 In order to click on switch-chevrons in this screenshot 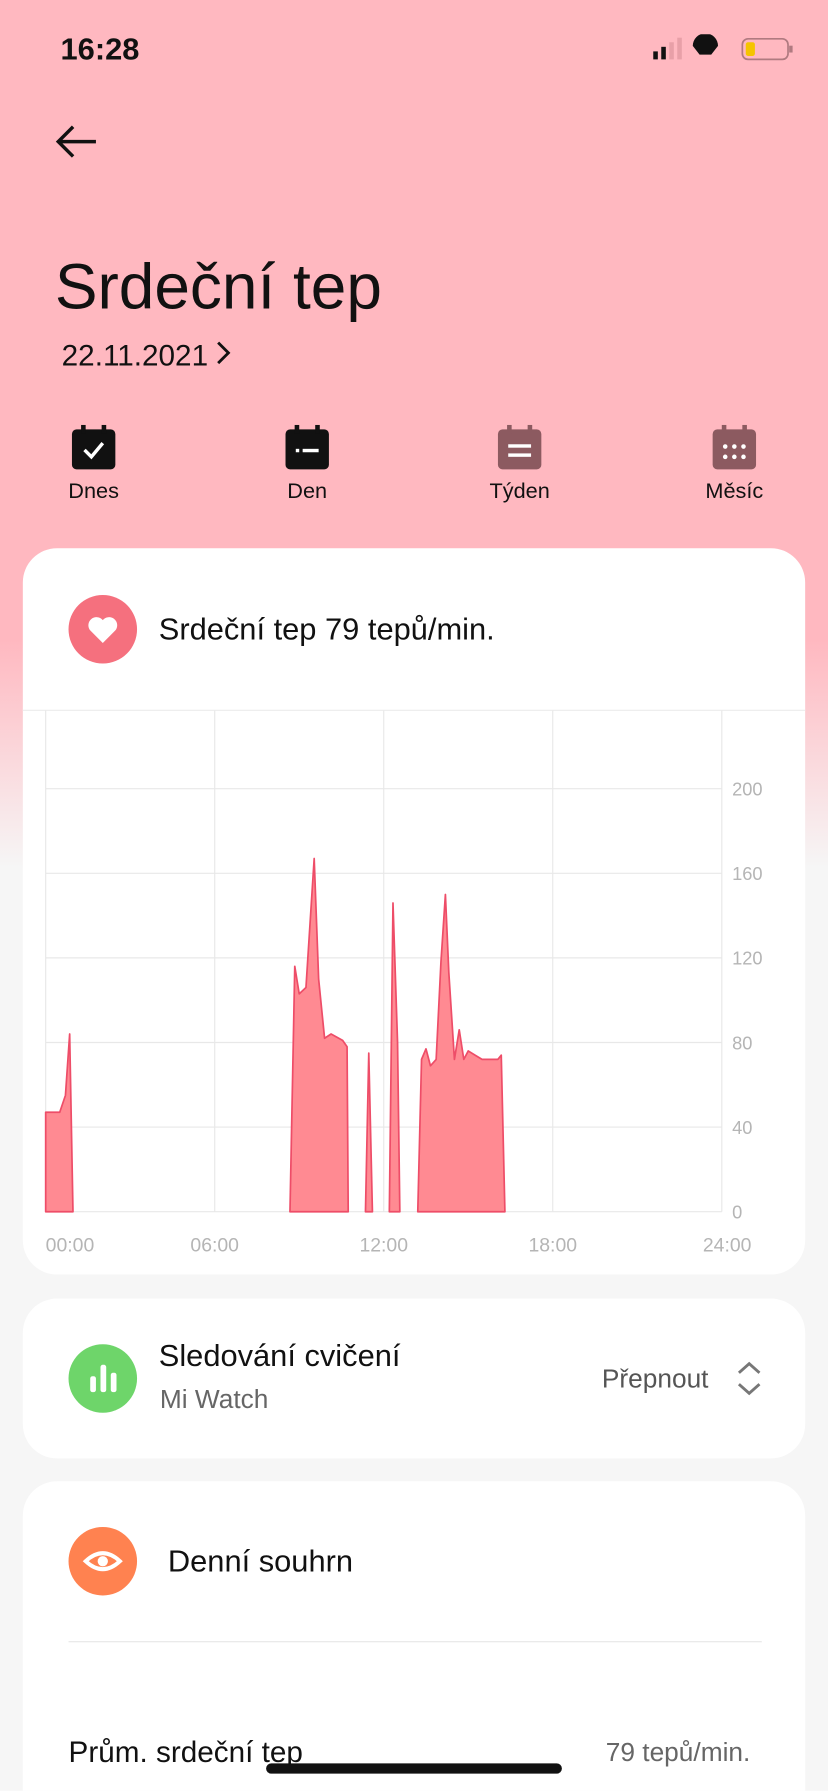, I will do `click(749, 1378)`.